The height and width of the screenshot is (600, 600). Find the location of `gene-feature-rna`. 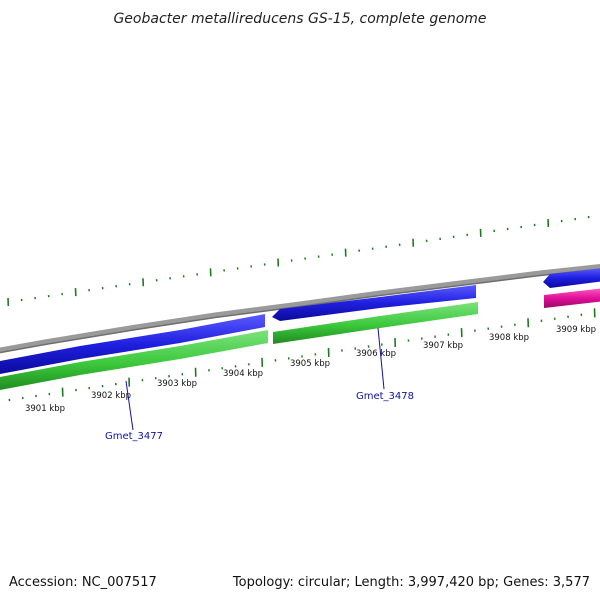

gene-feature-rna is located at coordinates (572, 298).